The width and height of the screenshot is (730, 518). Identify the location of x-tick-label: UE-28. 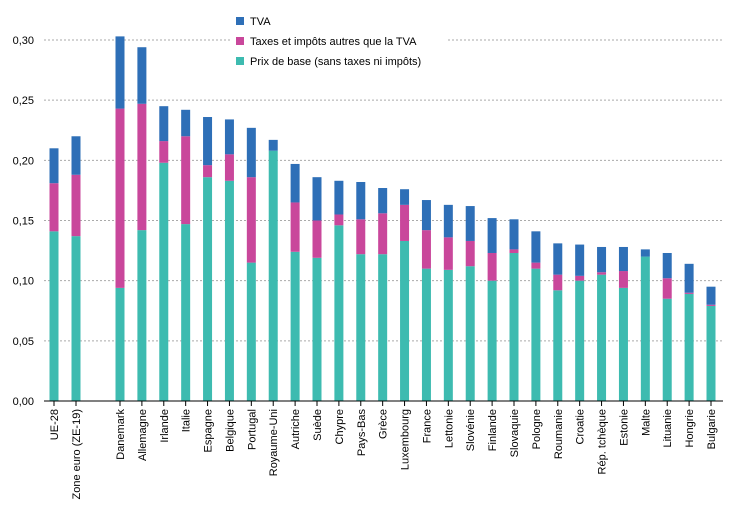
(55, 424).